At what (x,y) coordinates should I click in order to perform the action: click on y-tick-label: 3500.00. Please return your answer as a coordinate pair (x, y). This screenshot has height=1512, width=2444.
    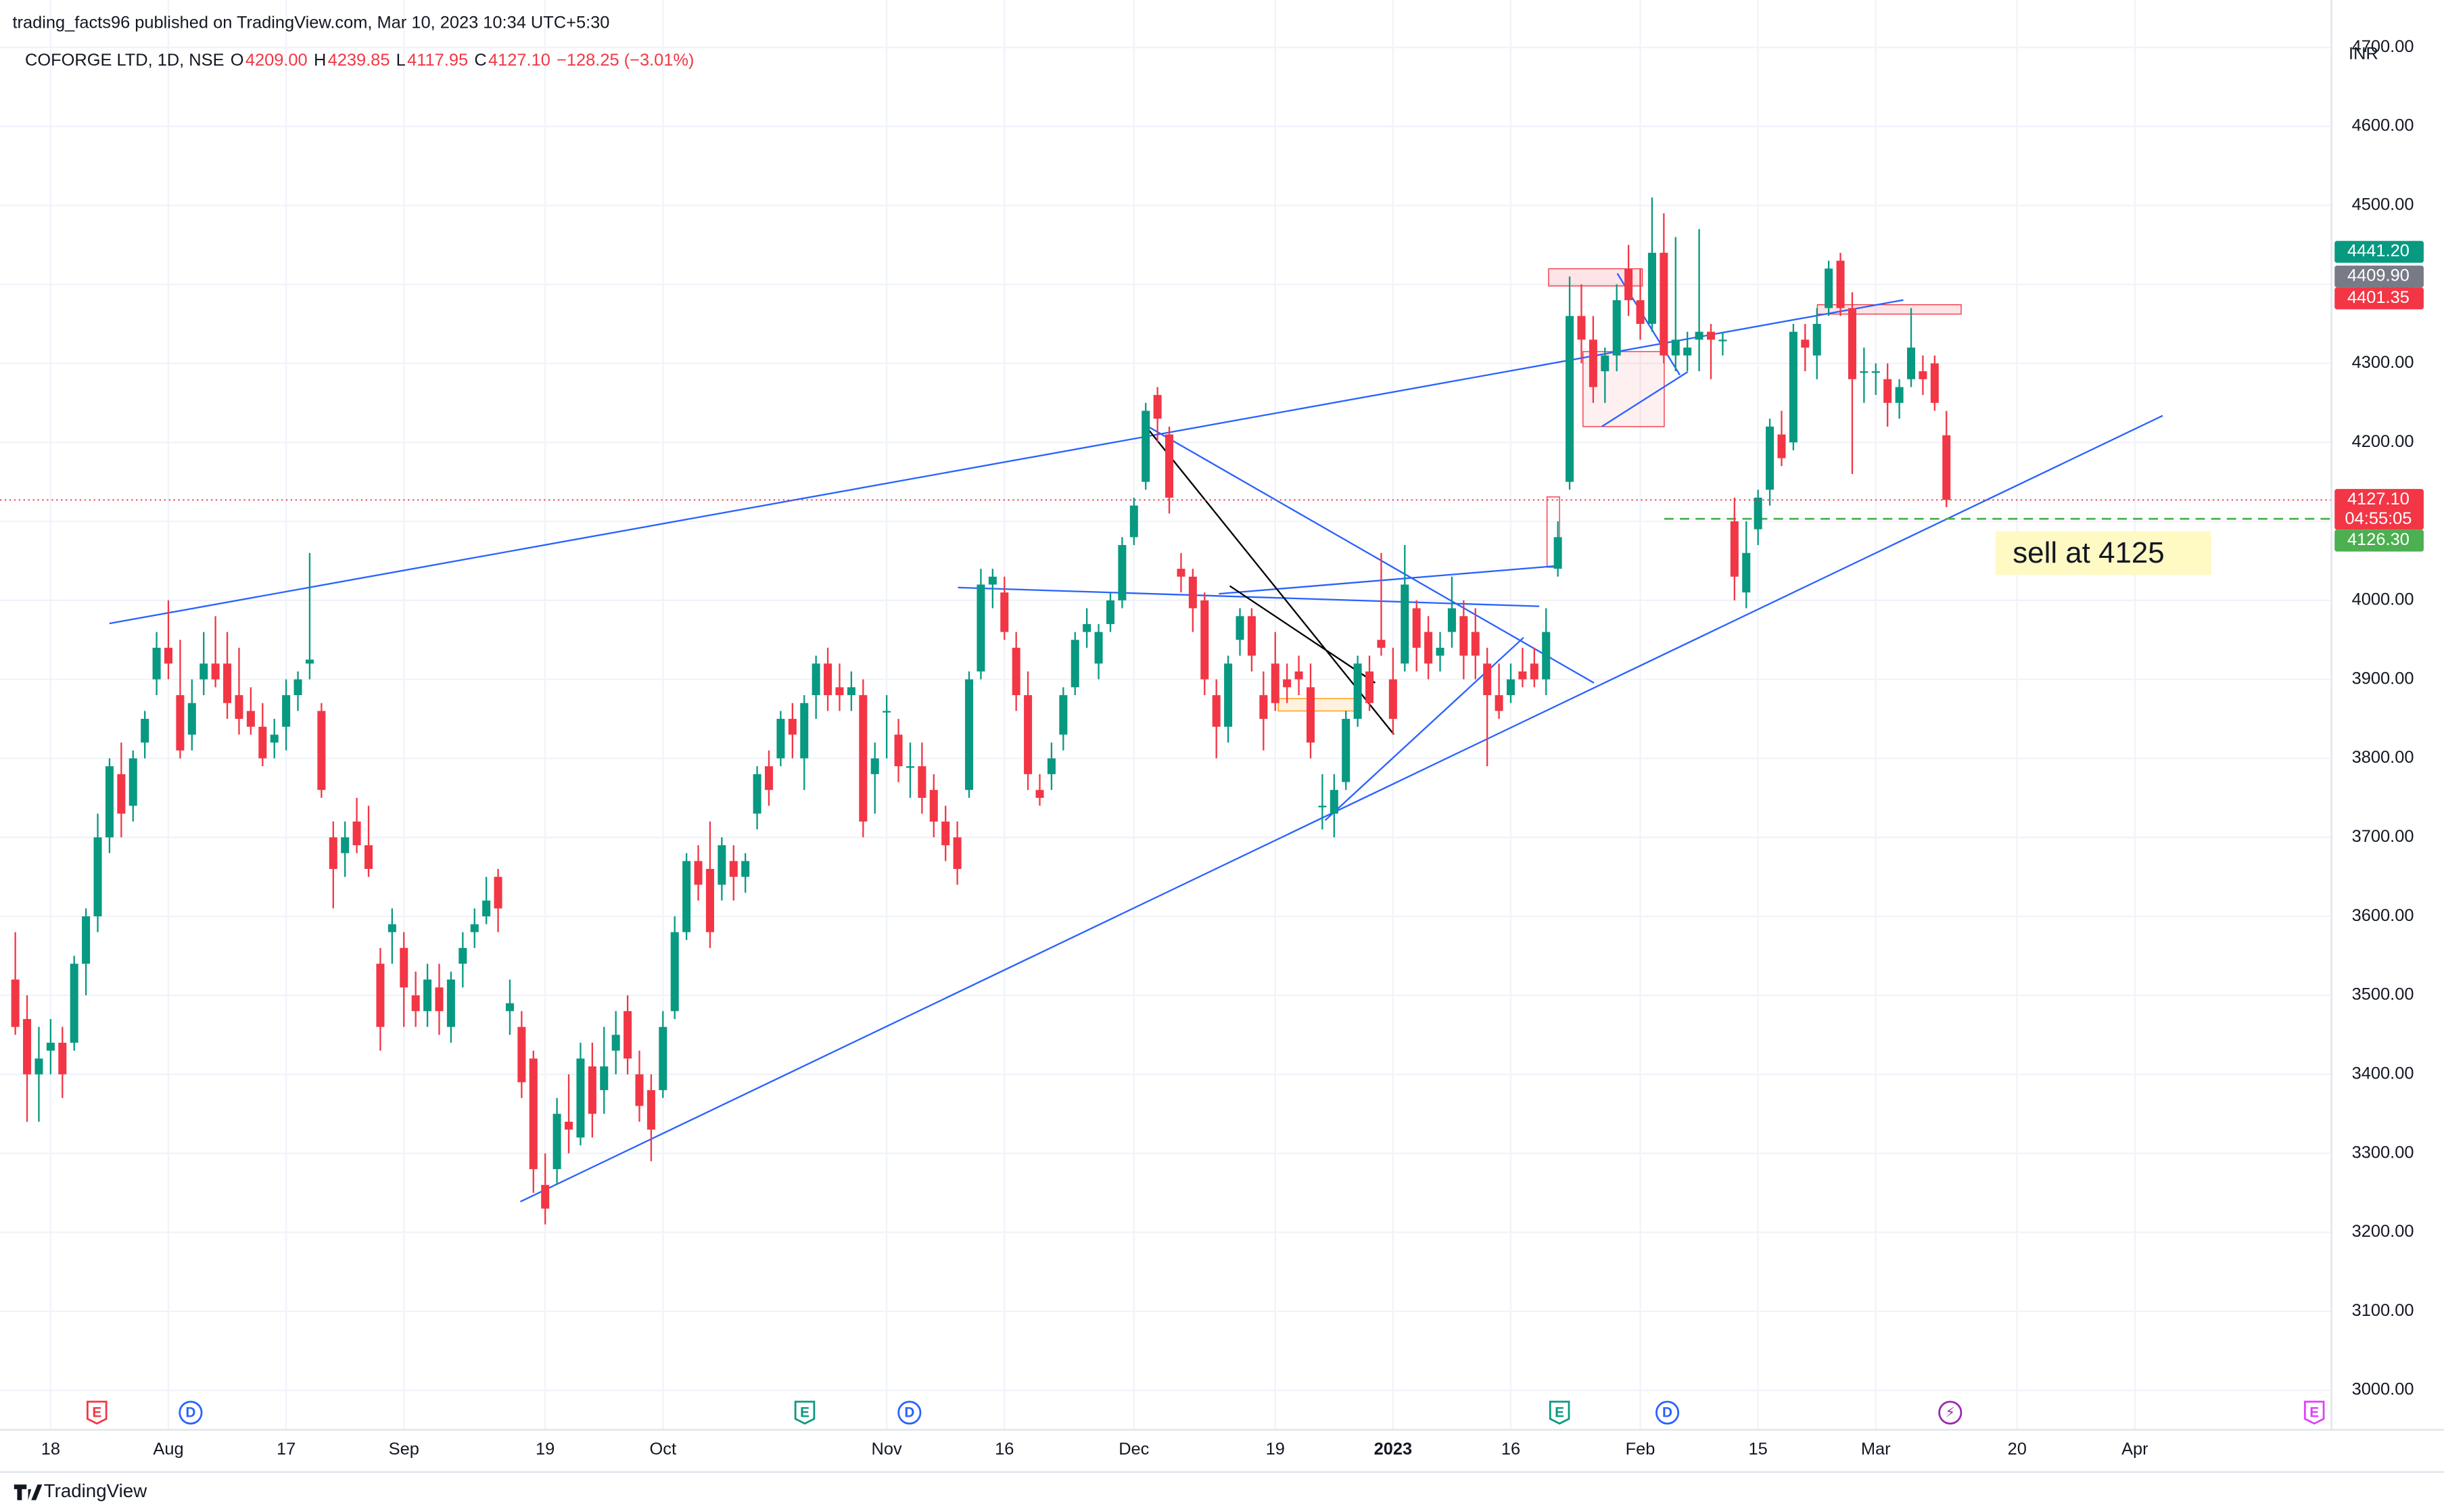
    Looking at the image, I should click on (2383, 994).